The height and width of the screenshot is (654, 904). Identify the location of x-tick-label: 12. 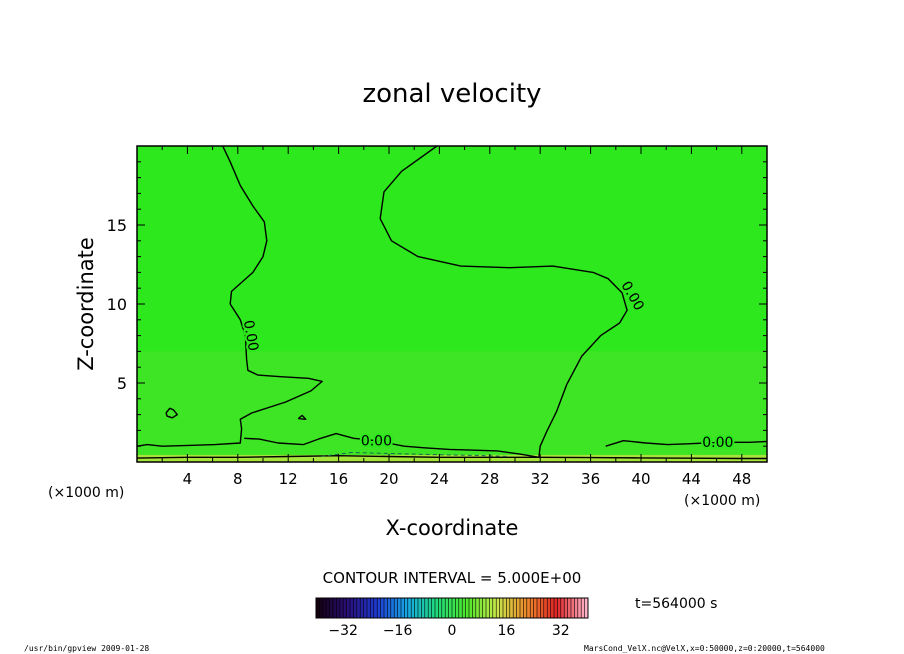
(288, 479).